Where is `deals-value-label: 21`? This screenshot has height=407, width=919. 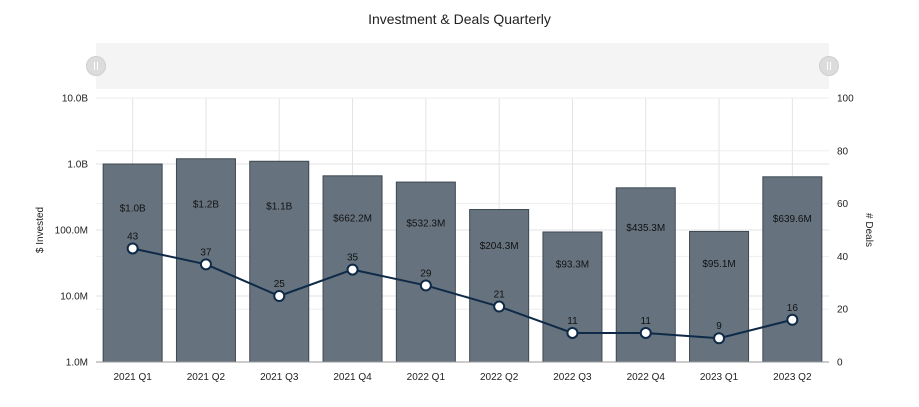 deals-value-label: 21 is located at coordinates (500, 295).